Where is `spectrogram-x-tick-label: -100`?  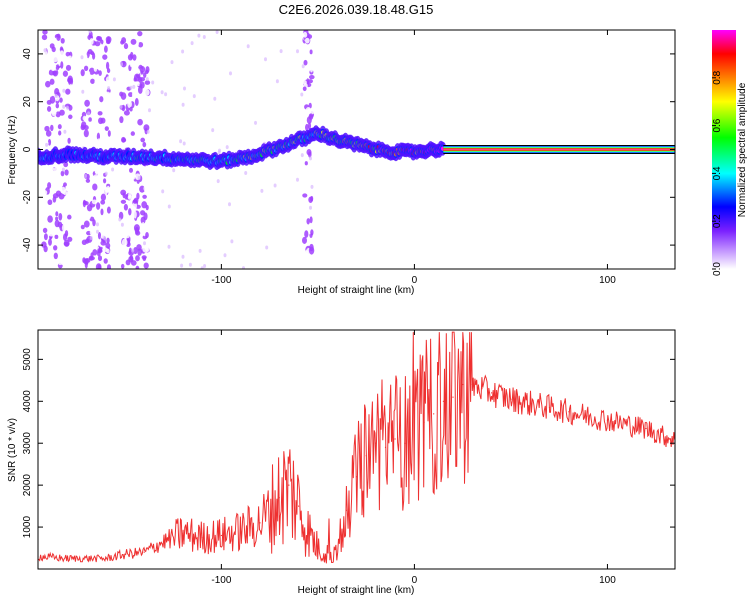
spectrogram-x-tick-label: -100 is located at coordinates (221, 280).